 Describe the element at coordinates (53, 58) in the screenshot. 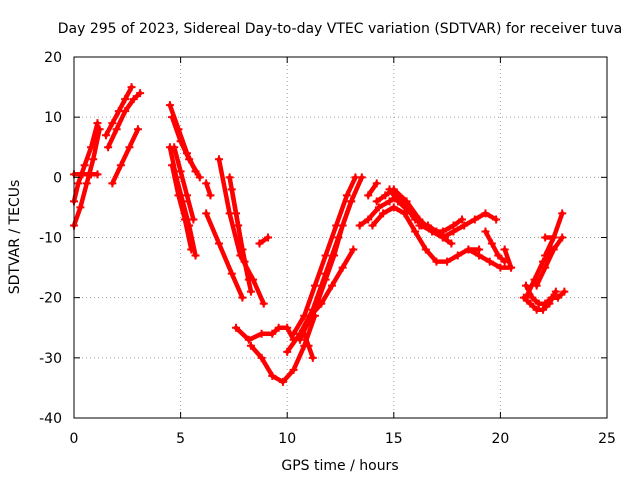

I see `y-tick-label: 20` at that location.